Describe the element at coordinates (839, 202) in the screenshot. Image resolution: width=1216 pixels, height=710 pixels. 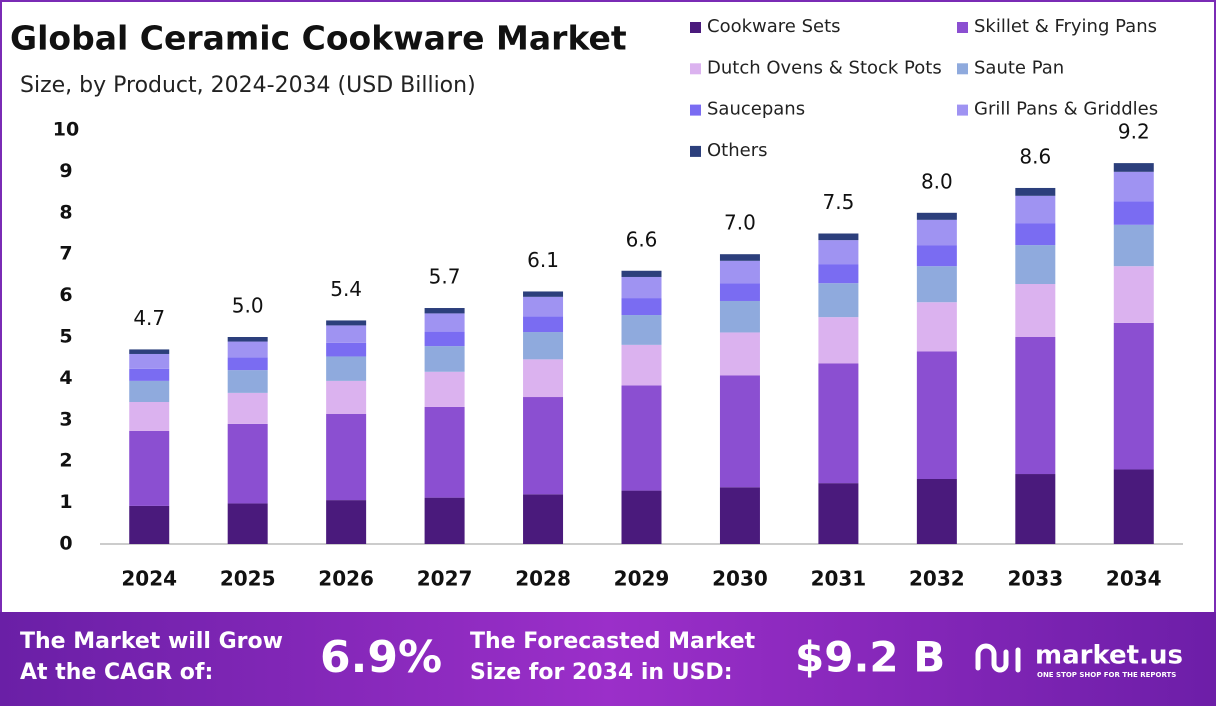
I see `total-label: 7.5` at that location.